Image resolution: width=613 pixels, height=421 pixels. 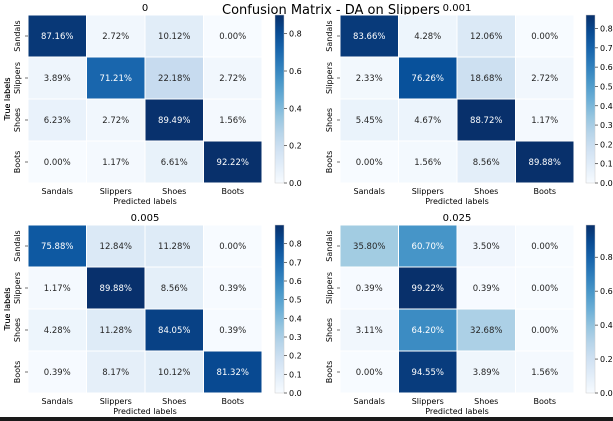 What do you see at coordinates (115, 163) in the screenshot?
I see `cell-label: 1.17%` at bounding box center [115, 163].